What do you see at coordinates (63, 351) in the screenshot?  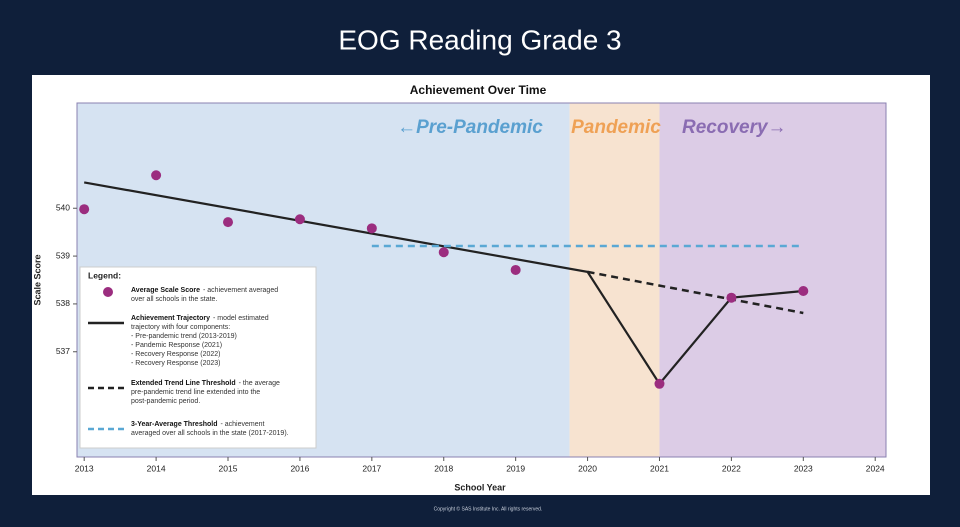 I see `y-tick-label: 537` at bounding box center [63, 351].